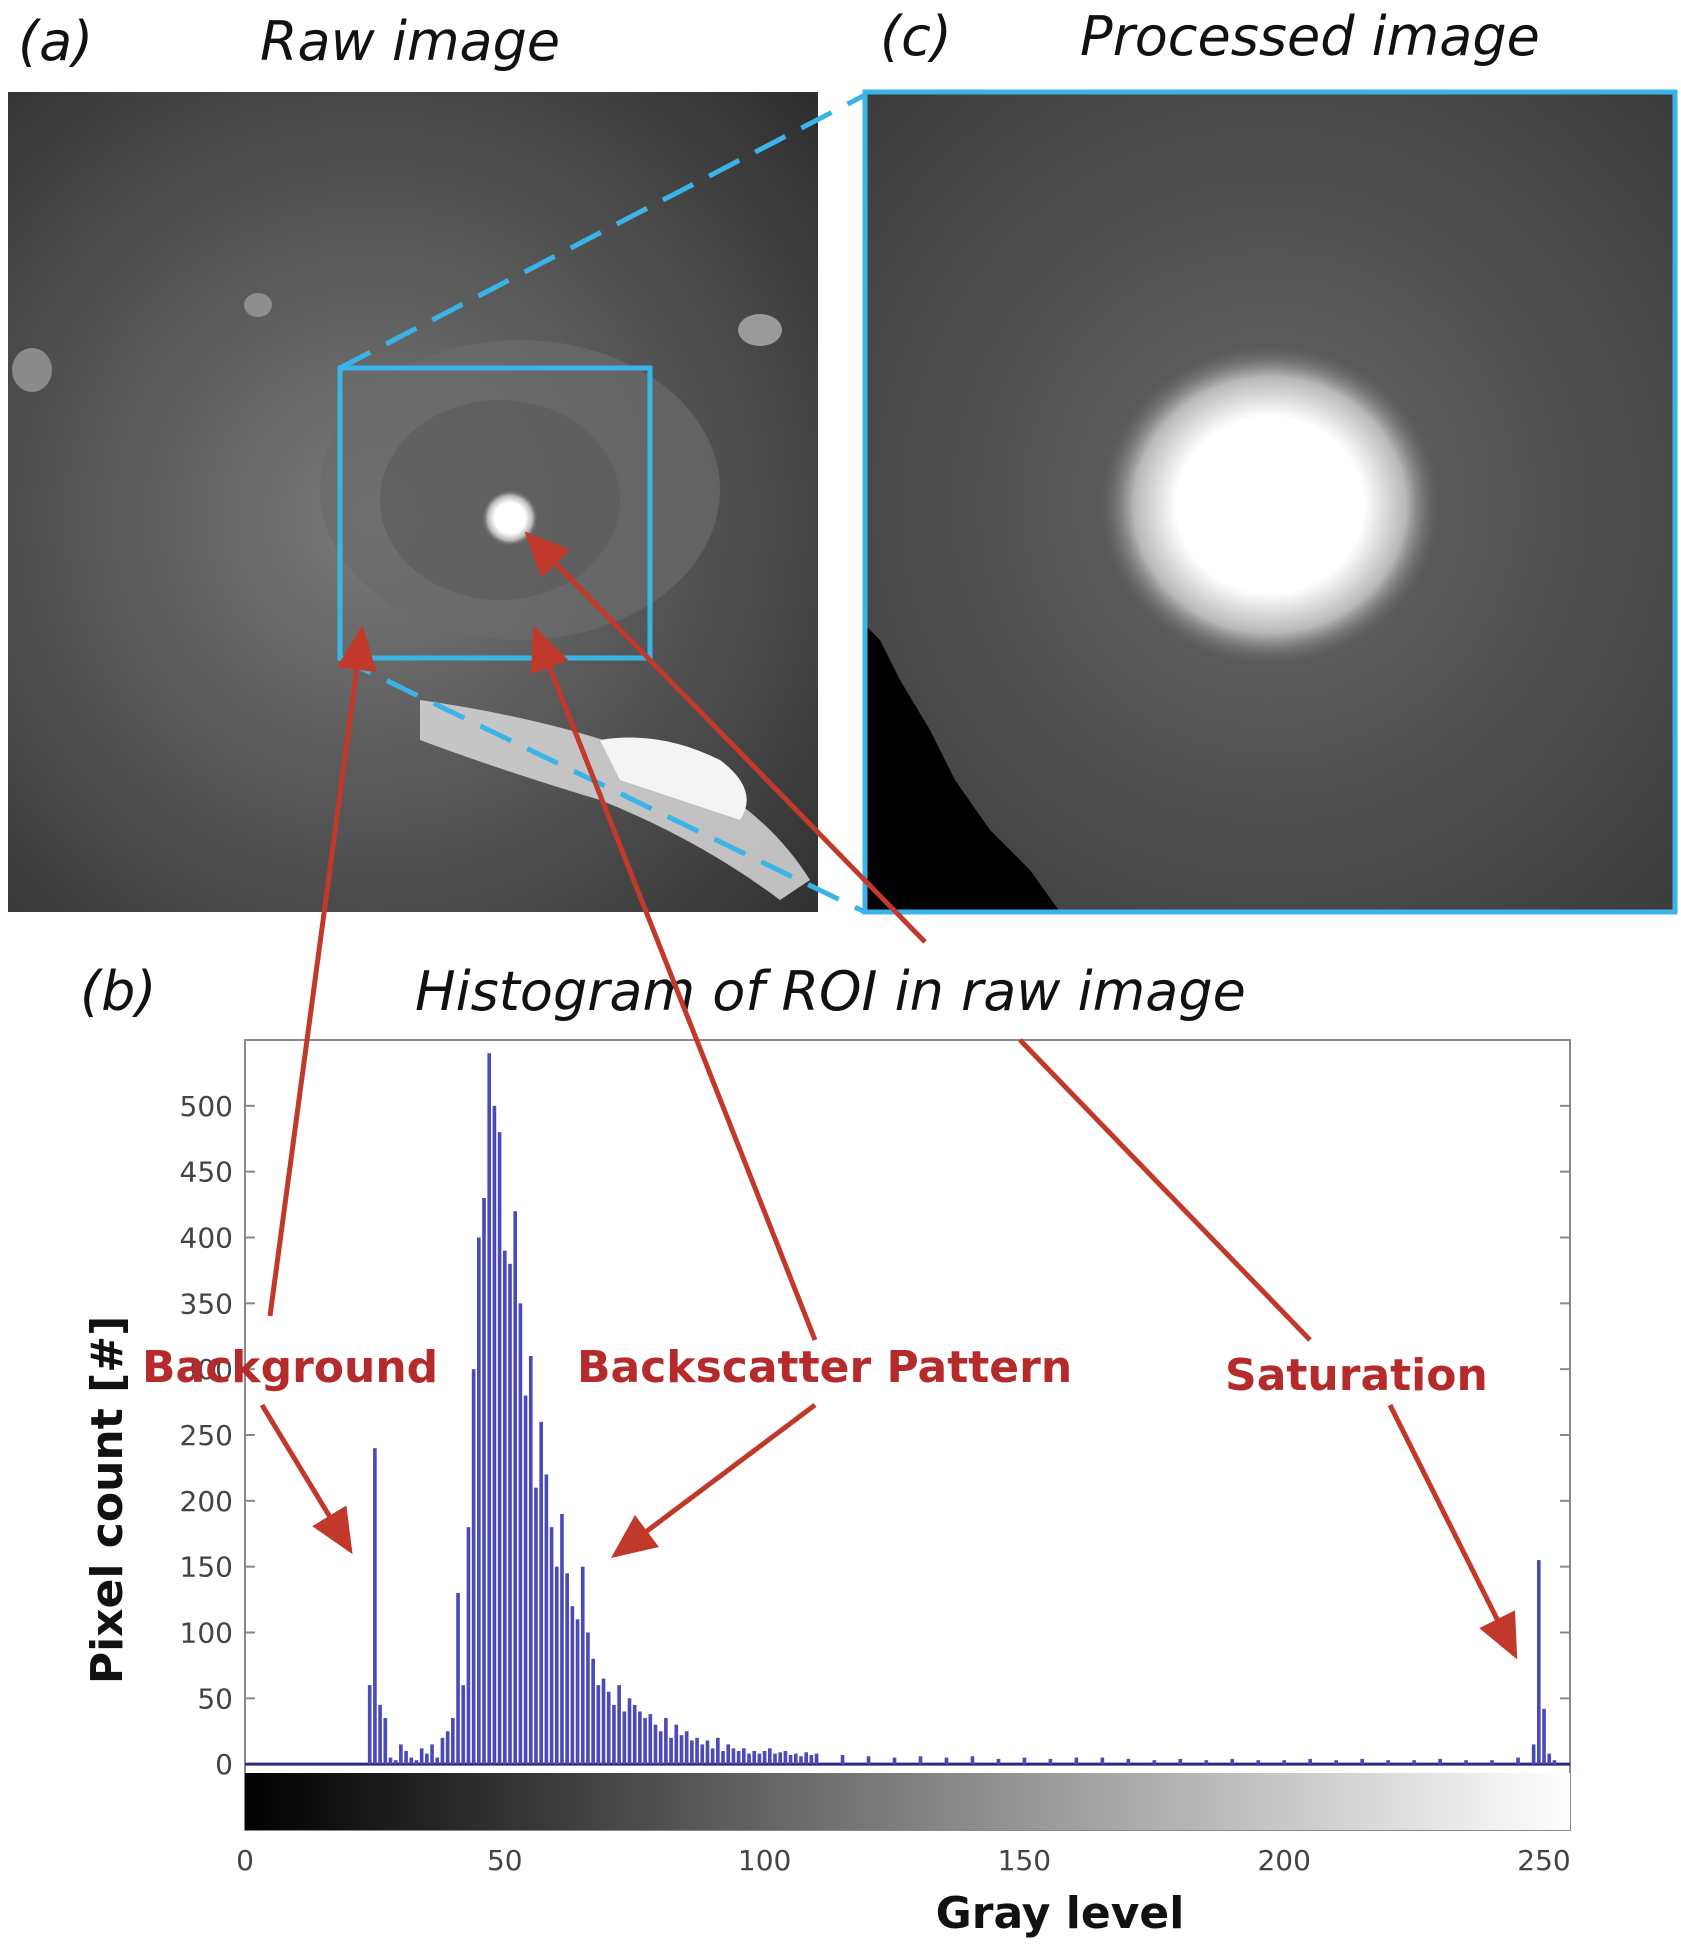  What do you see at coordinates (907, 1801) in the screenshot?
I see `gray-scale-bar` at bounding box center [907, 1801].